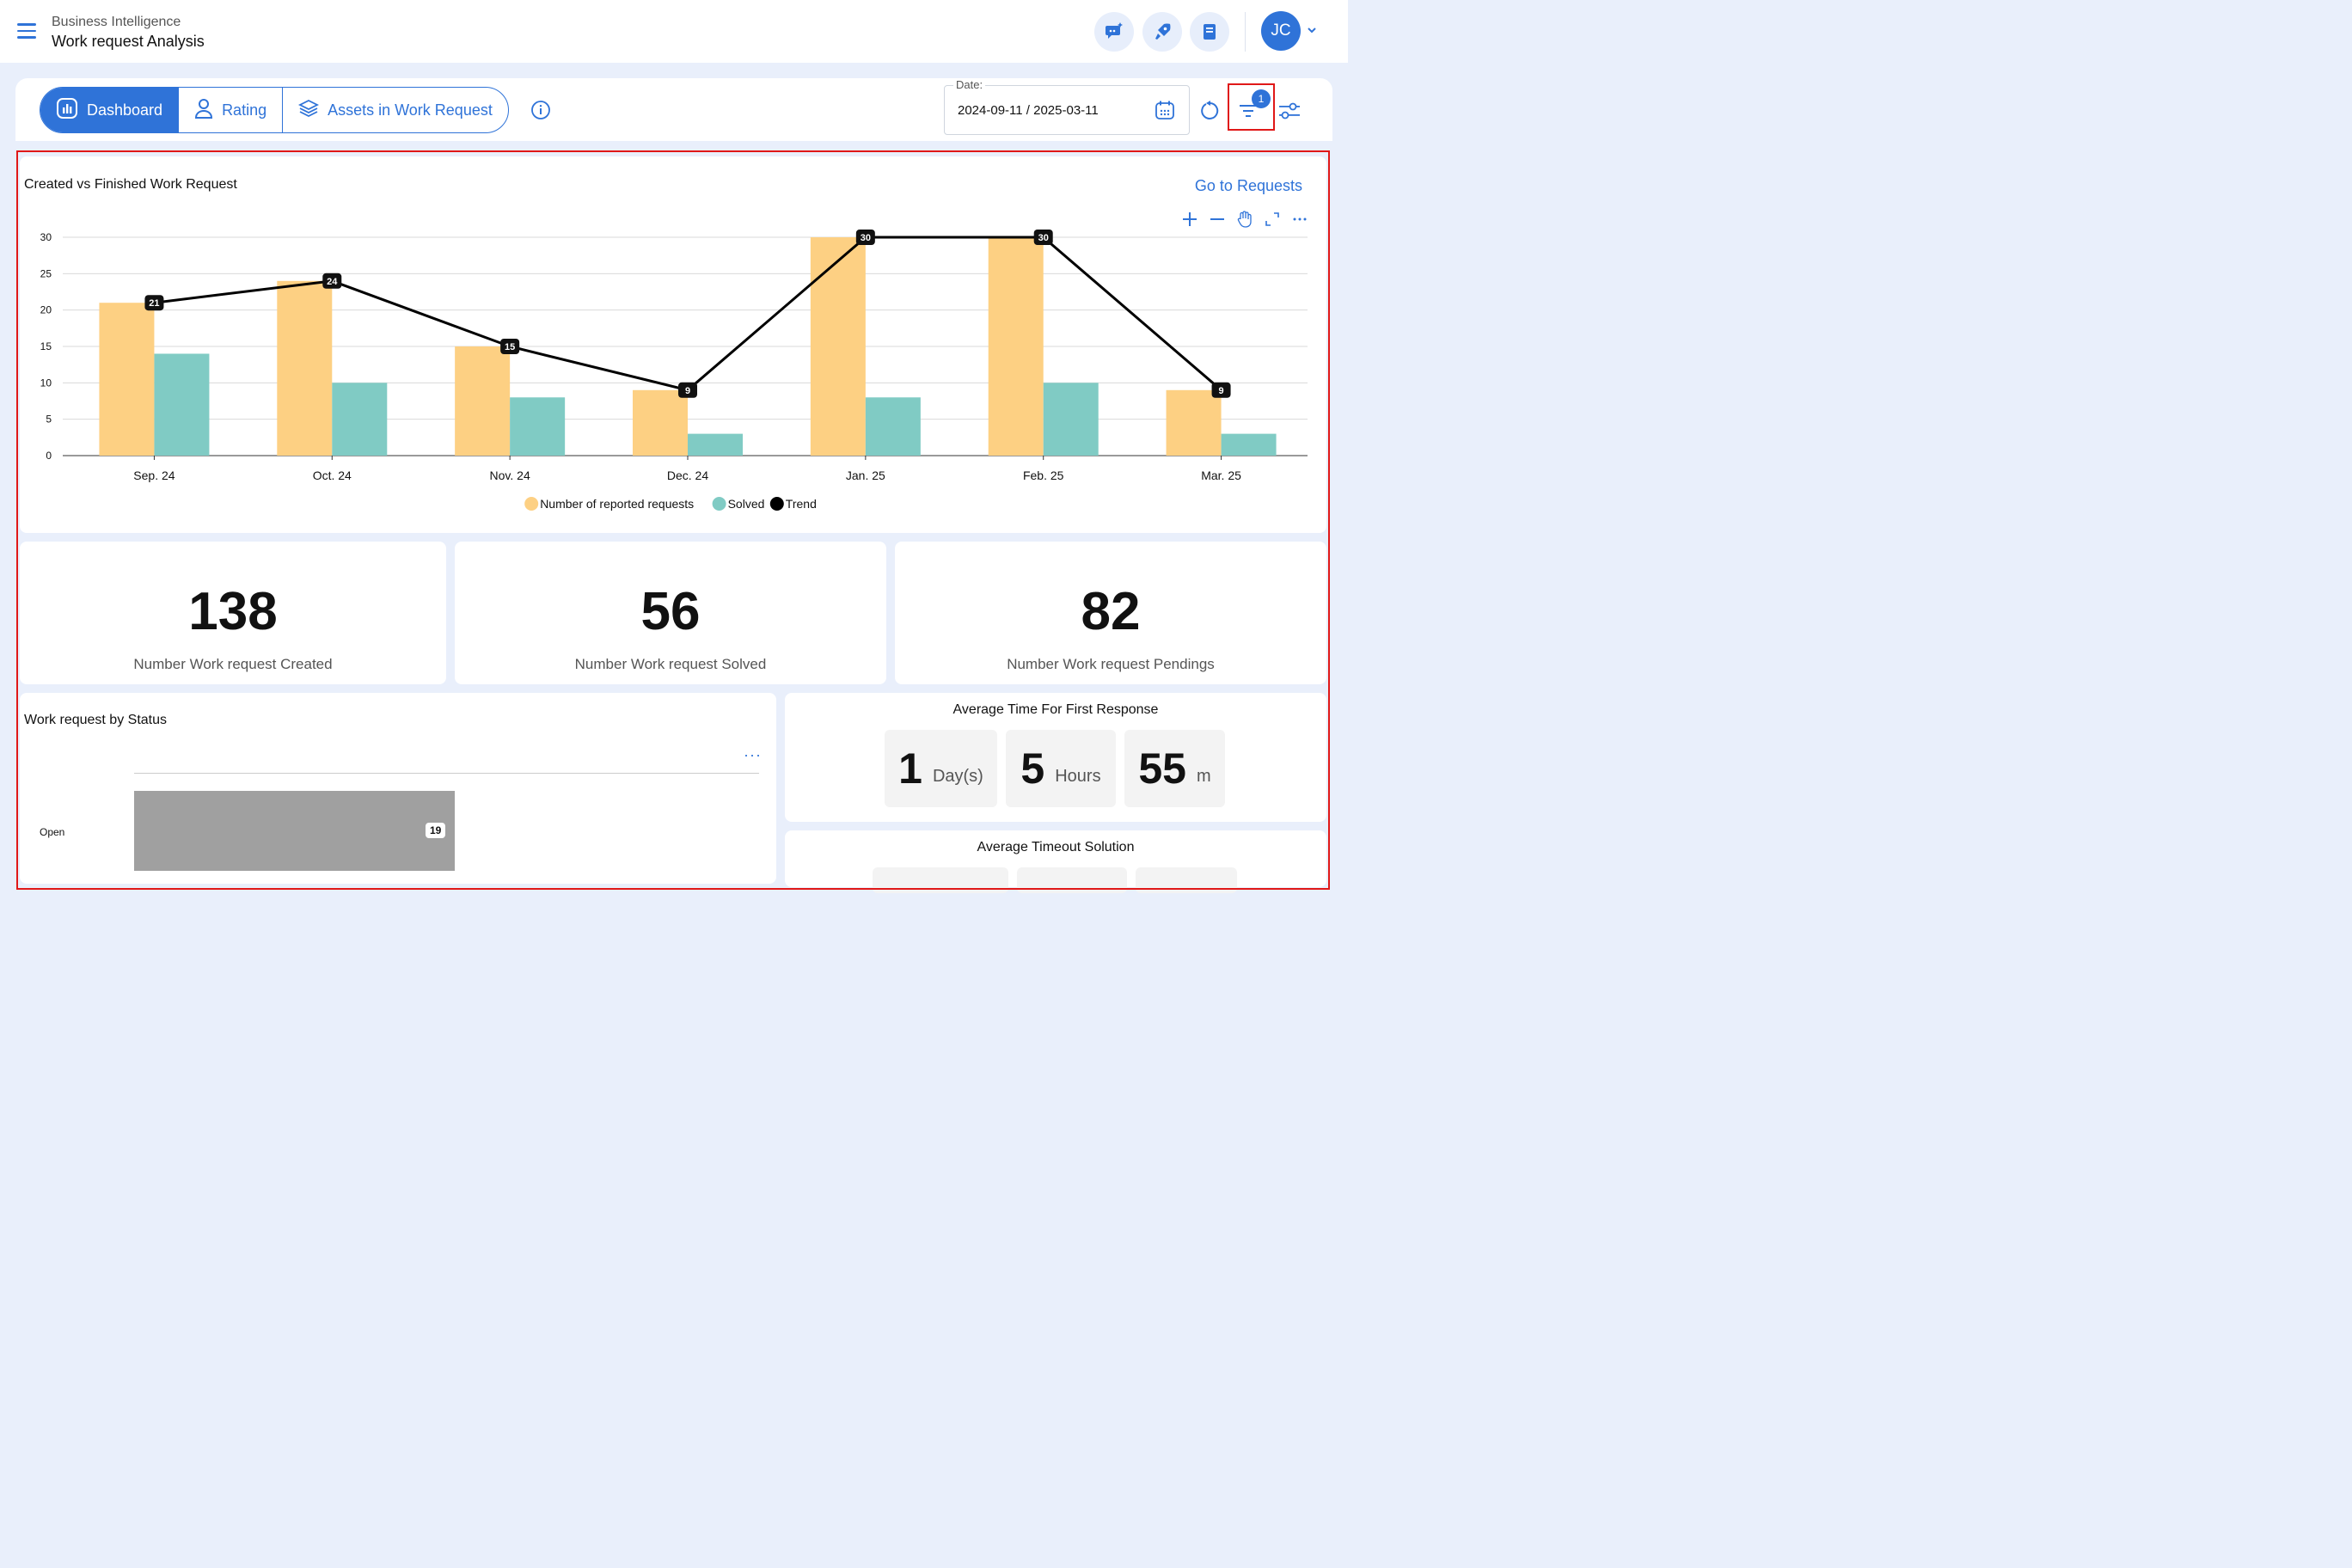 The image size is (2352, 1568). Describe the element at coordinates (49, 456) in the screenshot. I see `y-tick-label: 0` at that location.